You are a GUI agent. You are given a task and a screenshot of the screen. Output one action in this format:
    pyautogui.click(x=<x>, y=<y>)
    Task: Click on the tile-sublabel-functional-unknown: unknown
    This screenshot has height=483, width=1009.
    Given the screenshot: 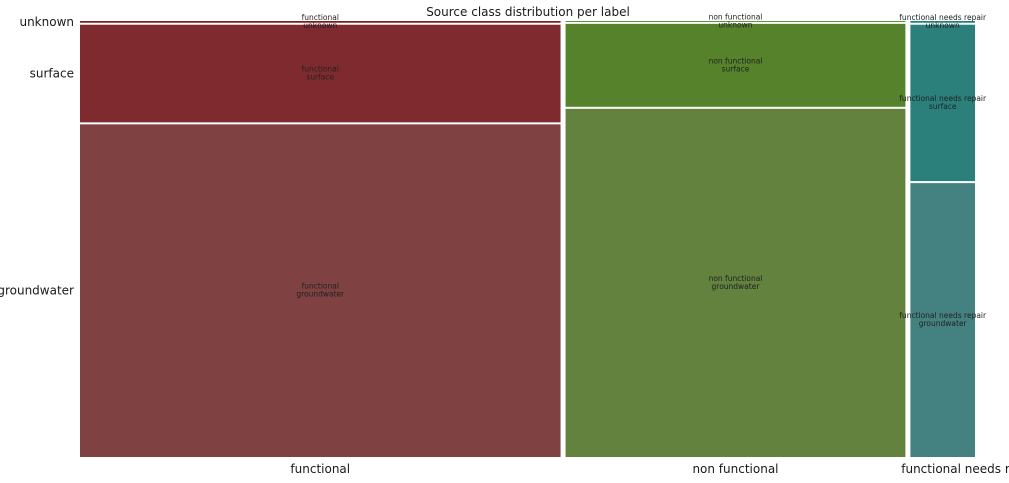 What is the action you would take?
    pyautogui.click(x=320, y=25)
    